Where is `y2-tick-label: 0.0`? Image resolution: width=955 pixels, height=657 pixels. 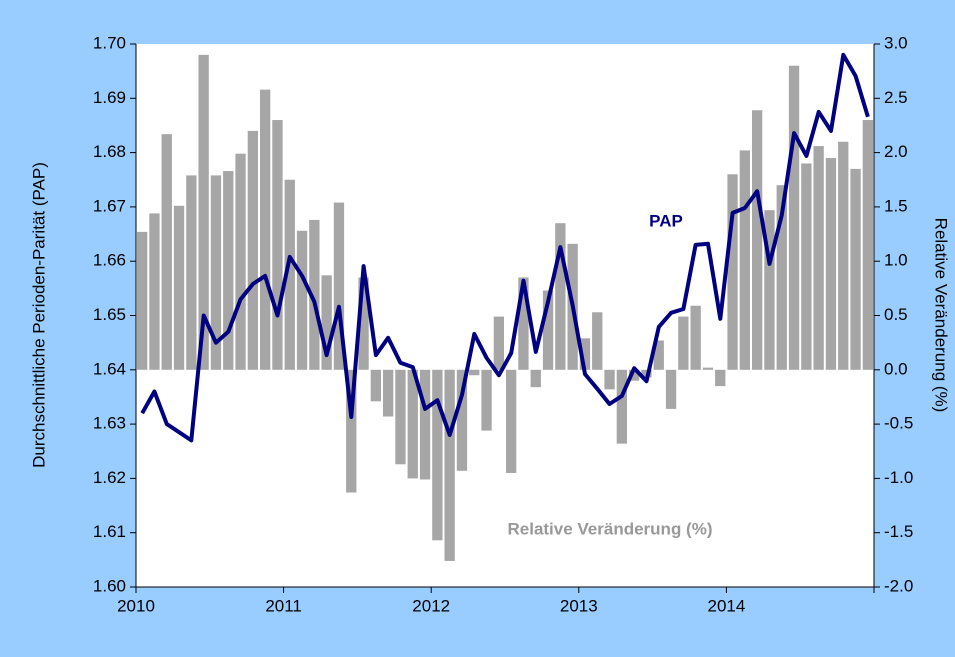
y2-tick-label: 0.0 is located at coordinates (896, 368).